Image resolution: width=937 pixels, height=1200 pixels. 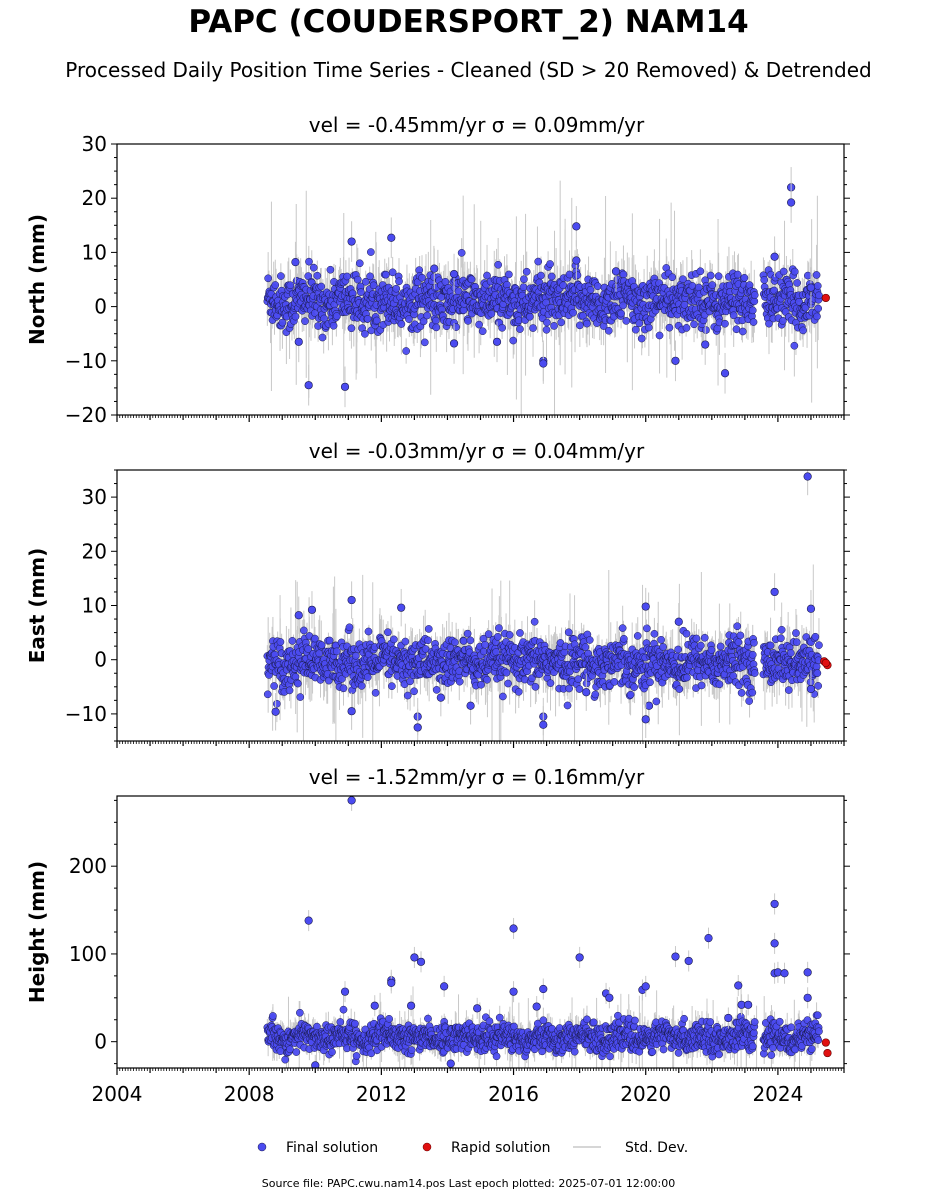 What do you see at coordinates (547, 932) in the screenshot?
I see `plot-area` at bounding box center [547, 932].